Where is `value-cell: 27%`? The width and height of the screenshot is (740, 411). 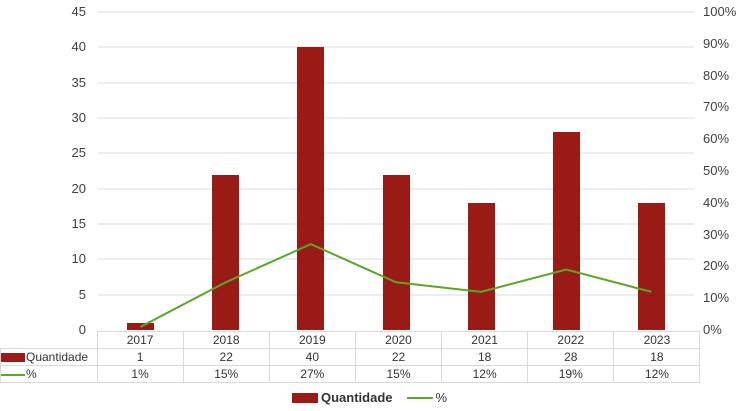
value-cell: 27% is located at coordinates (312, 374).